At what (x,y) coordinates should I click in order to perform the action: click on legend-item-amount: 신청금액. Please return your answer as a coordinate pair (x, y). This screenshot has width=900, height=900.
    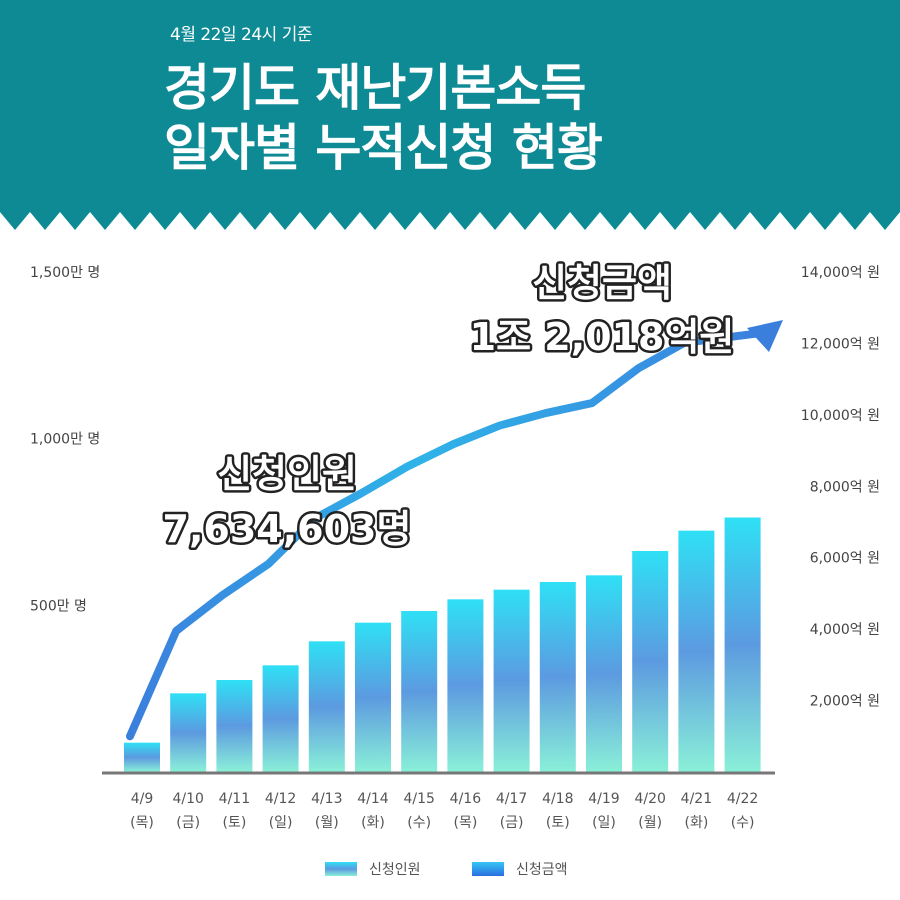
    Looking at the image, I should click on (520, 869).